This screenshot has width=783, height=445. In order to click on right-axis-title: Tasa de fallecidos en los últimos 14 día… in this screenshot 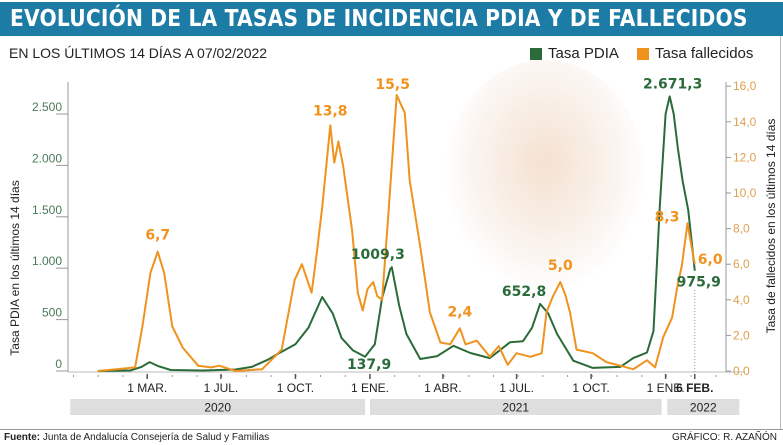, I will do `click(771, 226)`.